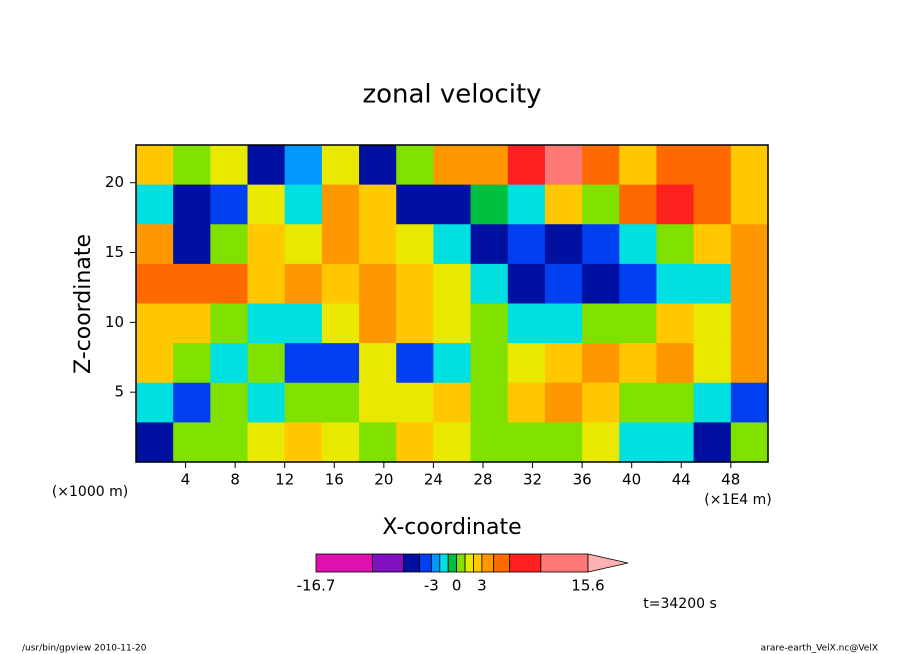 The width and height of the screenshot is (904, 654). Describe the element at coordinates (334, 480) in the screenshot. I see `x-tick-label: 16` at that location.